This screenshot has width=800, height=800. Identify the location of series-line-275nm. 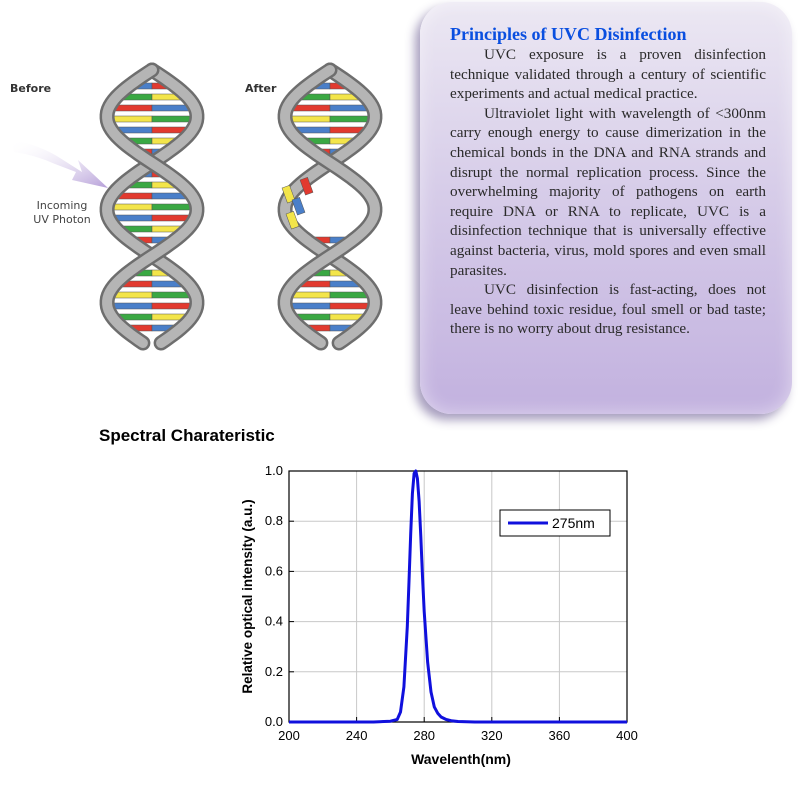
(458, 596).